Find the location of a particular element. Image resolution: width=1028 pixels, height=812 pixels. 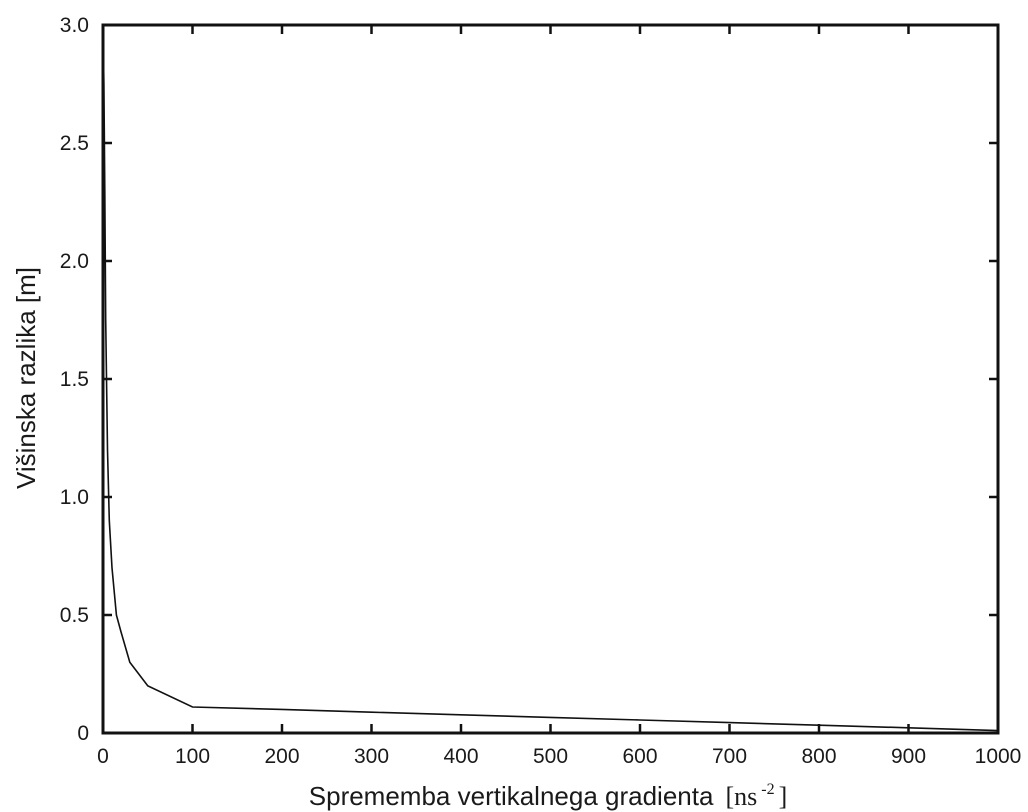

y-axis-label: Višinska razlika [m] is located at coordinates (26, 378).